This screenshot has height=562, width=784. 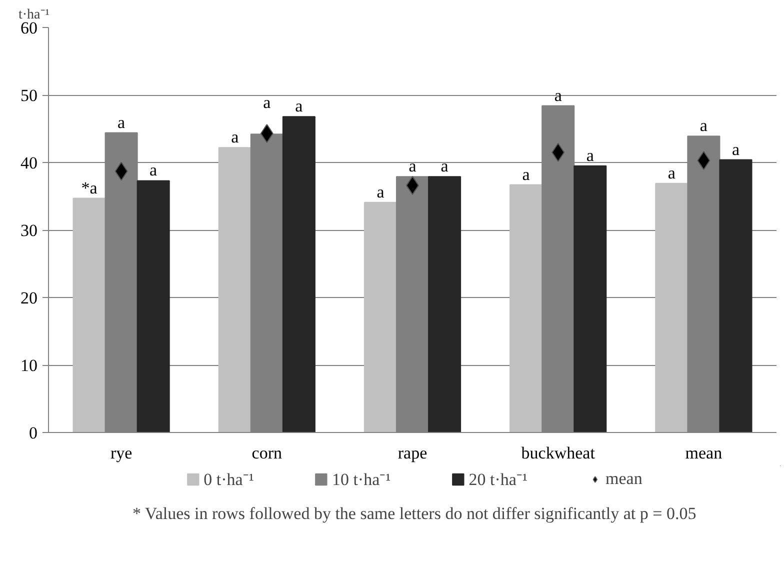 I want to click on x-tick-label: rape, so click(x=413, y=453).